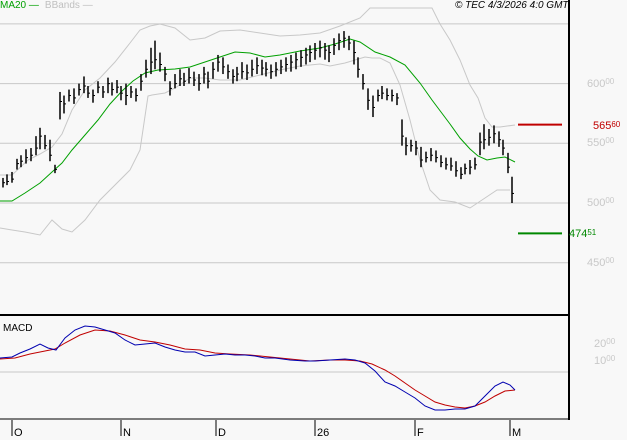 The height and width of the screenshot is (440, 627). Describe the element at coordinates (19, 5) in the screenshot. I see `legend-ma20: MA20 —` at that location.